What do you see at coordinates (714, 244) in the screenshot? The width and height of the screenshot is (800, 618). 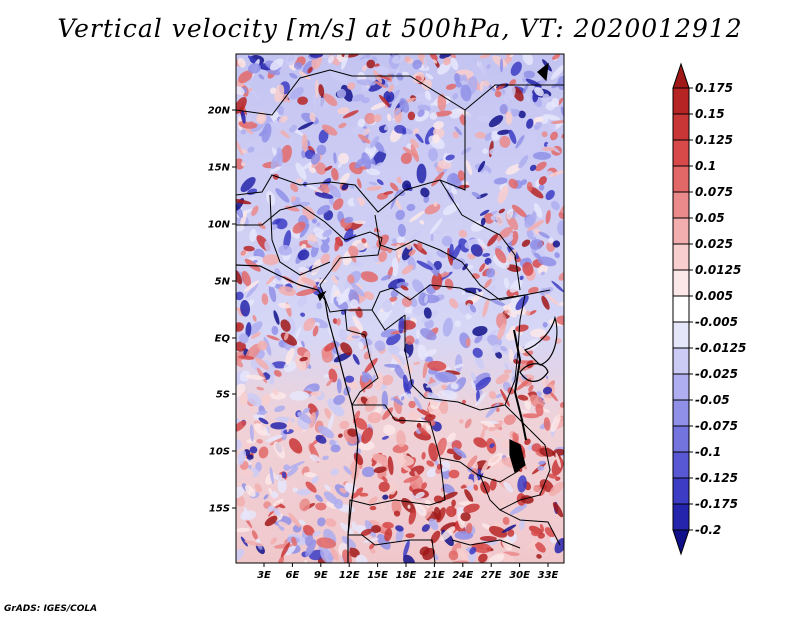 I see `colorbar-label: 0.025` at bounding box center [714, 244].